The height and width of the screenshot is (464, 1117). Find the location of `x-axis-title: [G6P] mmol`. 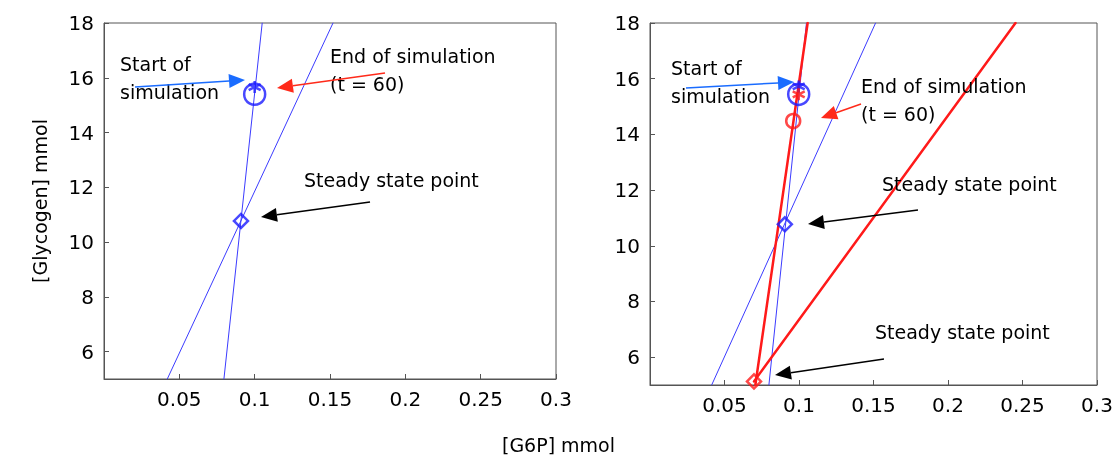

x-axis-title: [G6P] mmol is located at coordinates (558, 445).